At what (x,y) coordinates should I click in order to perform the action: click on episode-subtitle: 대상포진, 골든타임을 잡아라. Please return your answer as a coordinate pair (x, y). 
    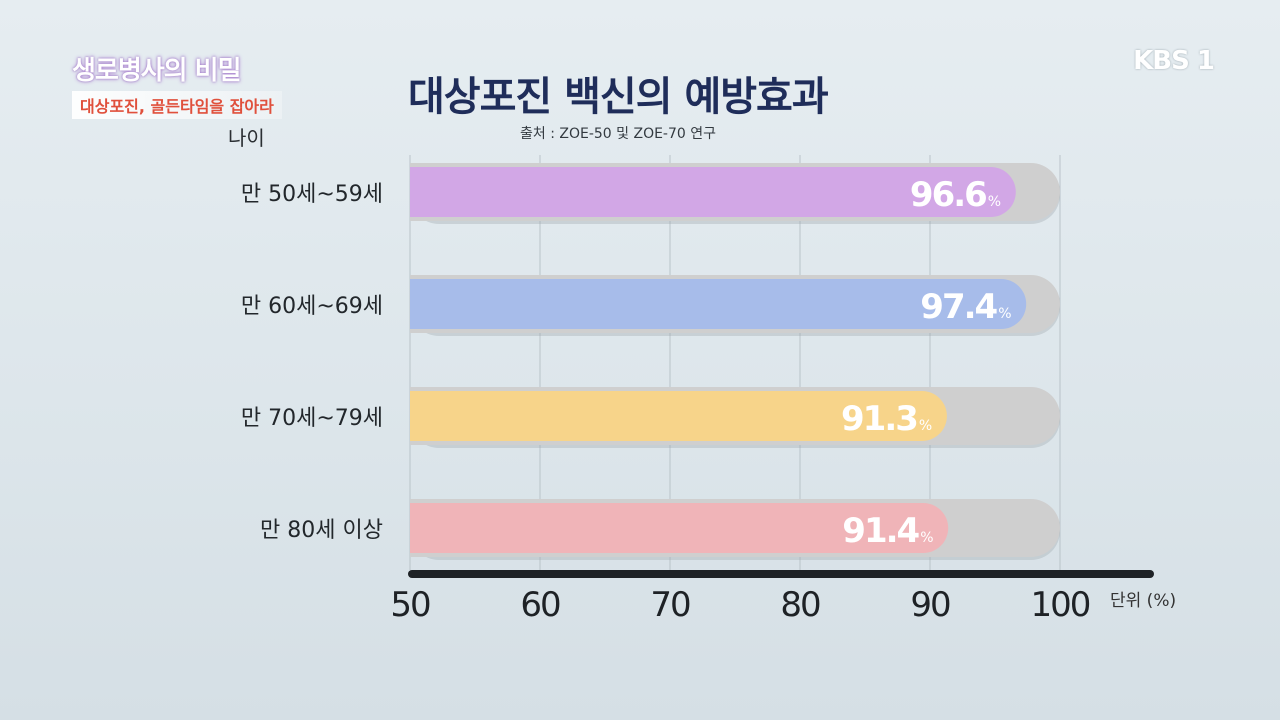
    Looking at the image, I should click on (177, 105).